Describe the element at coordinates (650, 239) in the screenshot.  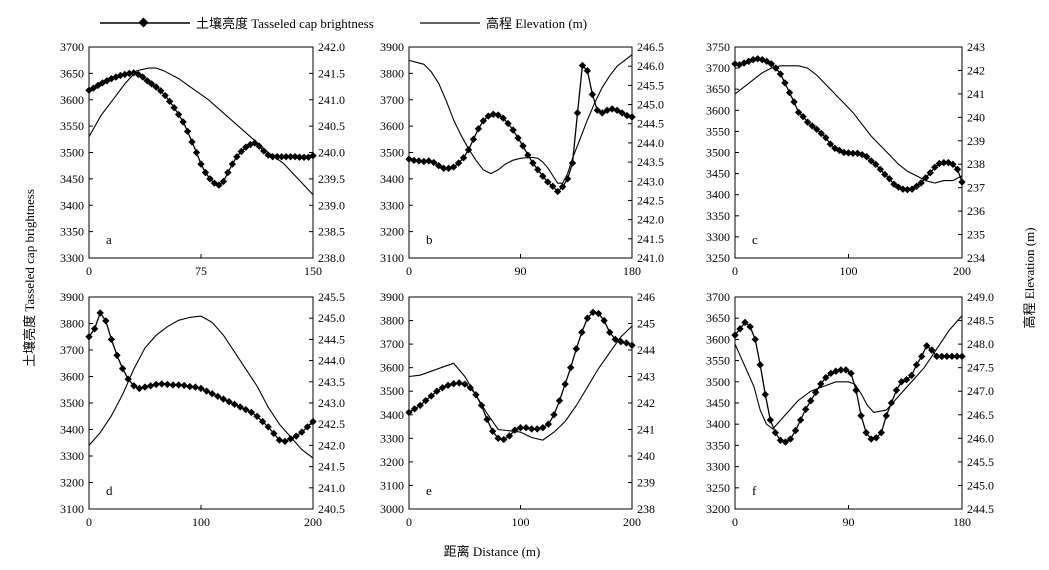
I see `right-tick-label: 241.5` at that location.